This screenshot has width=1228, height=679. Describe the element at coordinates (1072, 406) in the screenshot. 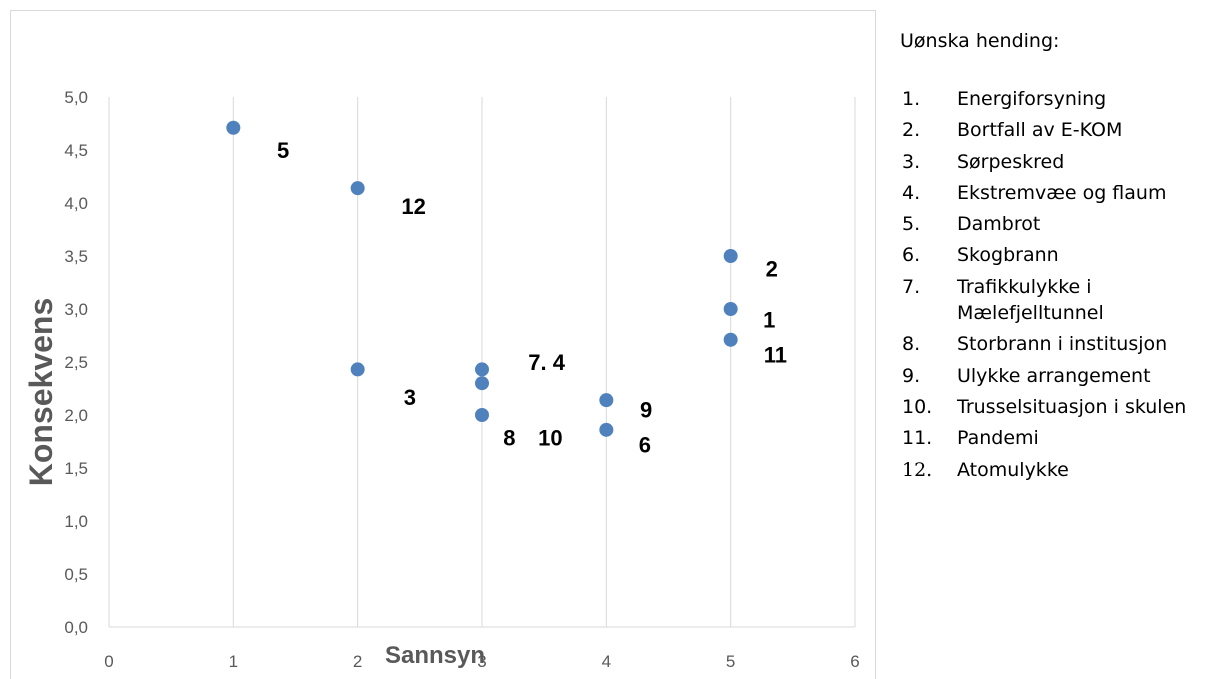

I see `legend-item-text: Trusselsituasjon i skulen` at that location.